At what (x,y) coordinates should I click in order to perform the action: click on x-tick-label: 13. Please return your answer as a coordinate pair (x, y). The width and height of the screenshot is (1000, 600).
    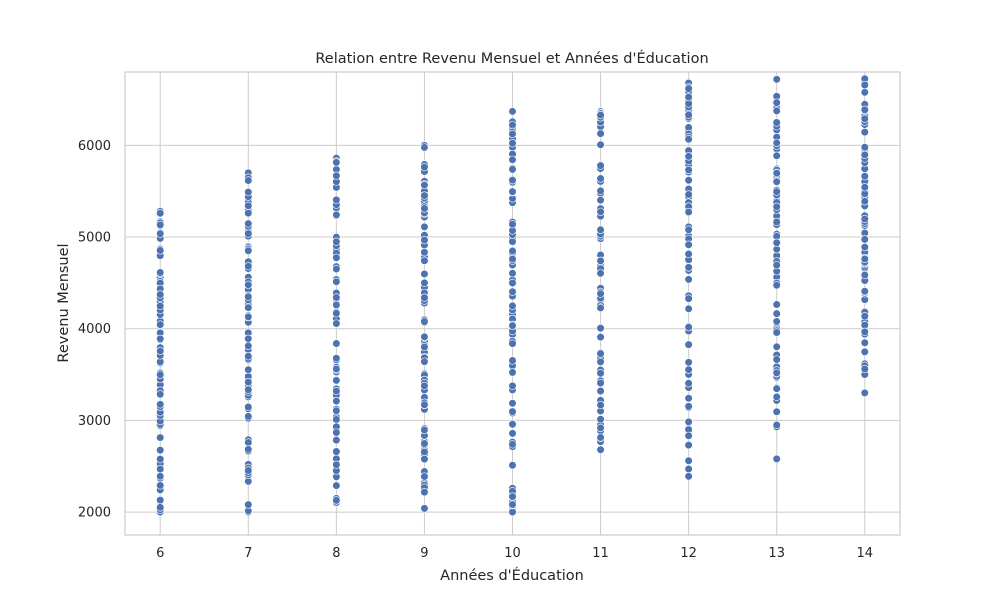
    Looking at the image, I should click on (776, 553).